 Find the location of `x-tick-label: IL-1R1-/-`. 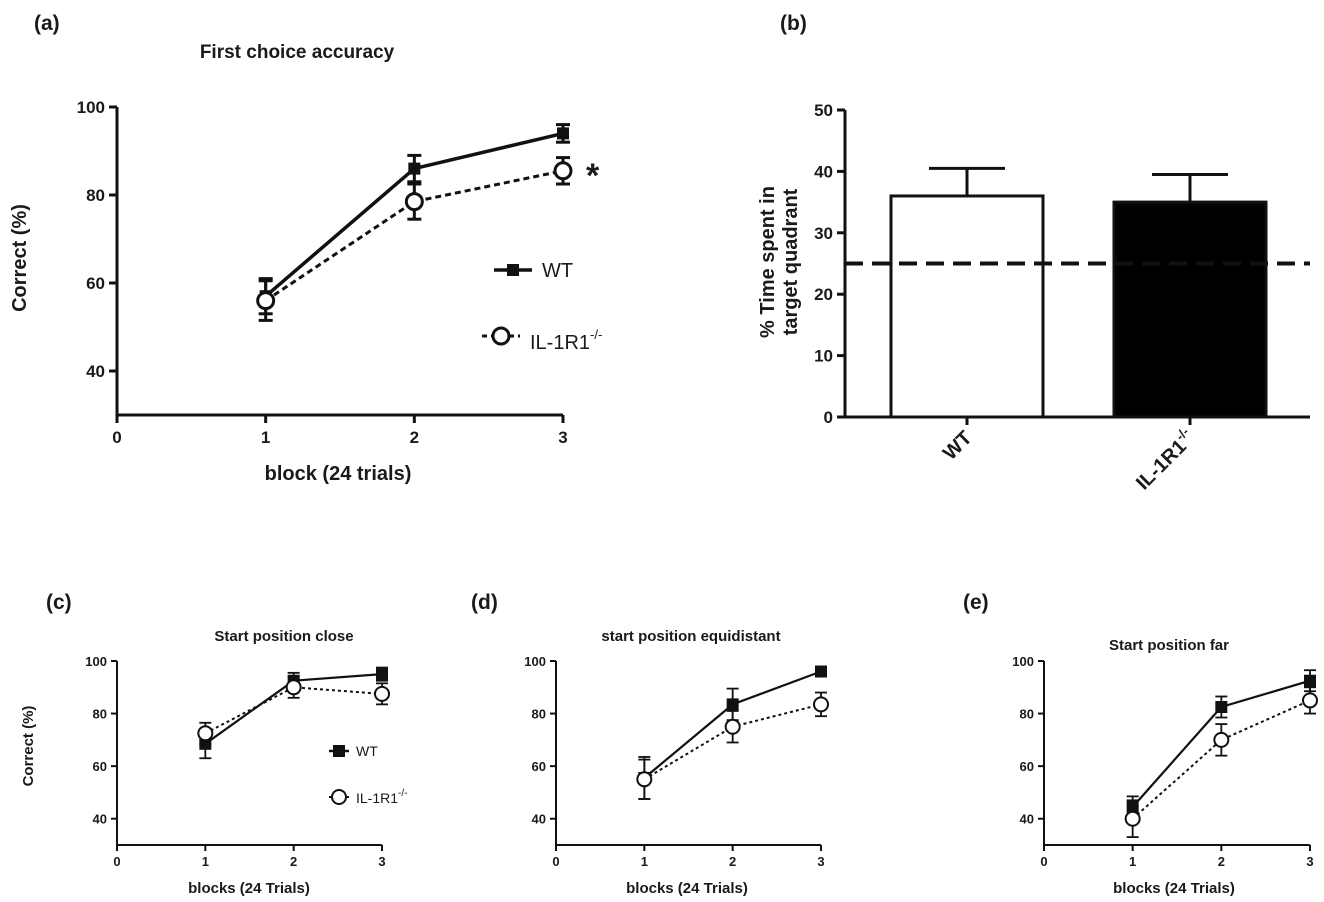

x-tick-label: IL-1R1-/- is located at coordinates (1164, 459).